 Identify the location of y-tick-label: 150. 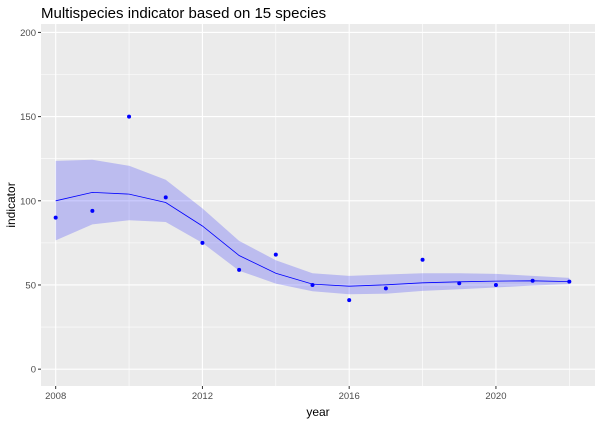
(28, 117).